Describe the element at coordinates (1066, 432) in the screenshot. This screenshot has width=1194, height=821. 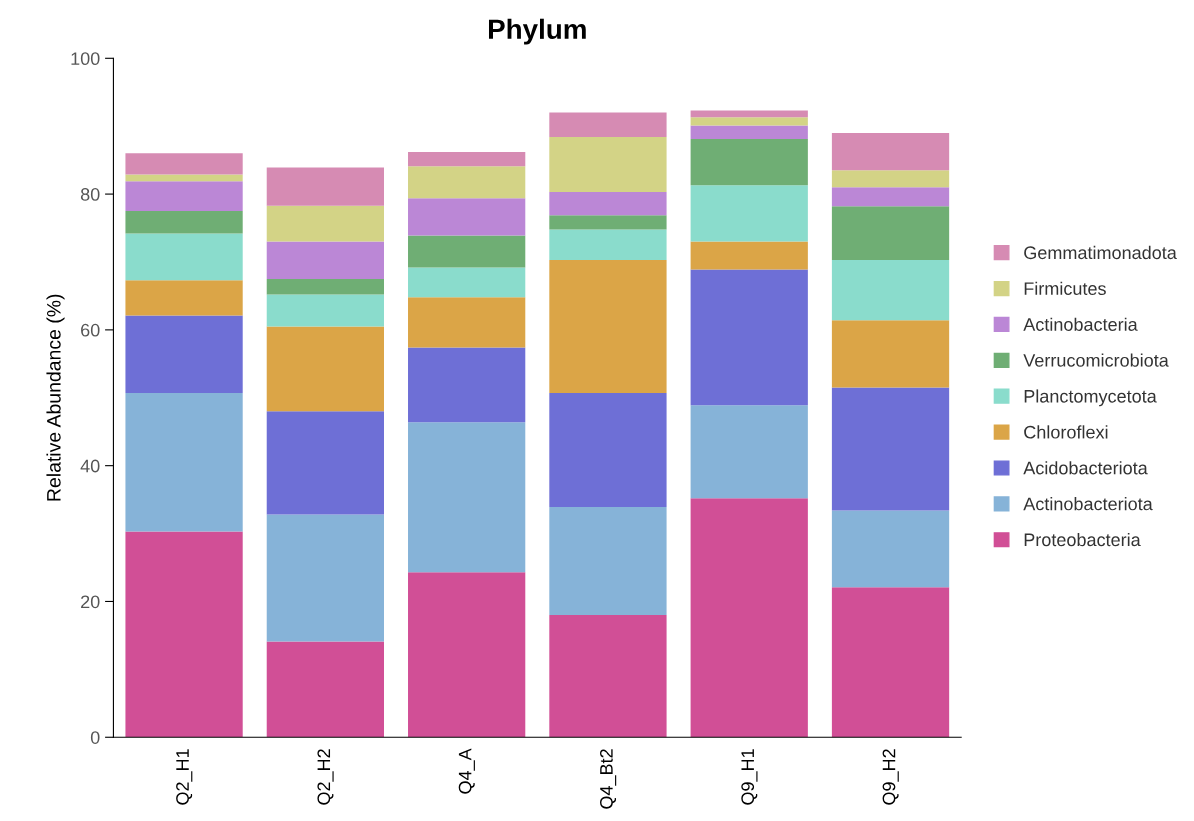
I see `legend-label: Chloroflexi` at that location.